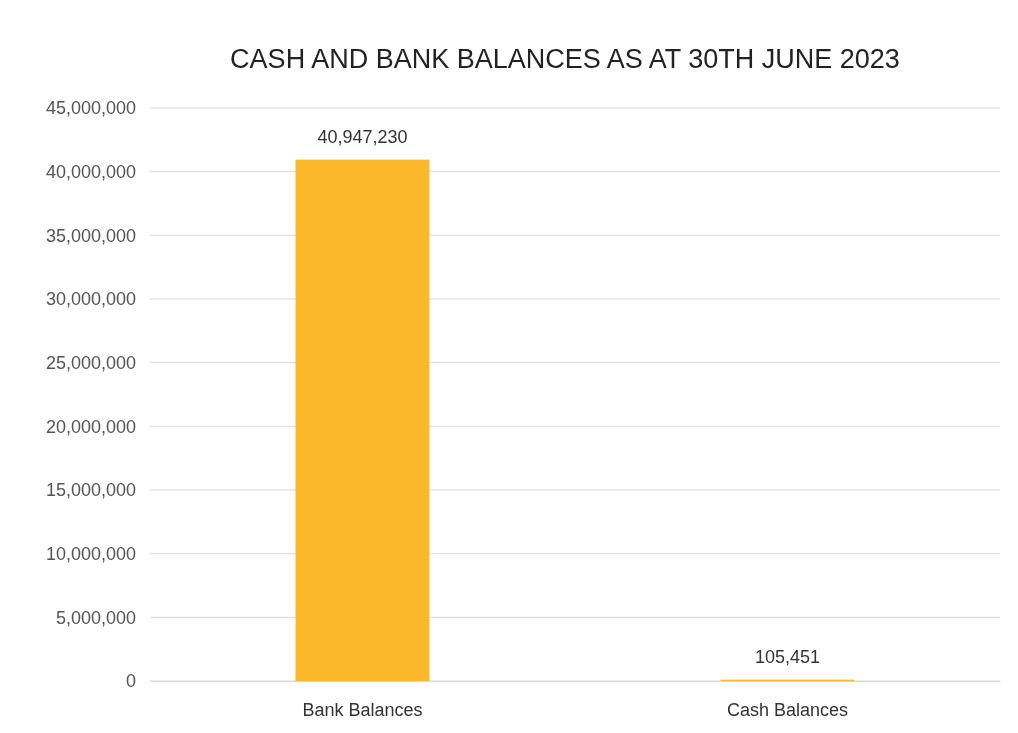 Image resolution: width=1018 pixels, height=733 pixels. What do you see at coordinates (787, 656) in the screenshot?
I see `data-label: 105,451` at bounding box center [787, 656].